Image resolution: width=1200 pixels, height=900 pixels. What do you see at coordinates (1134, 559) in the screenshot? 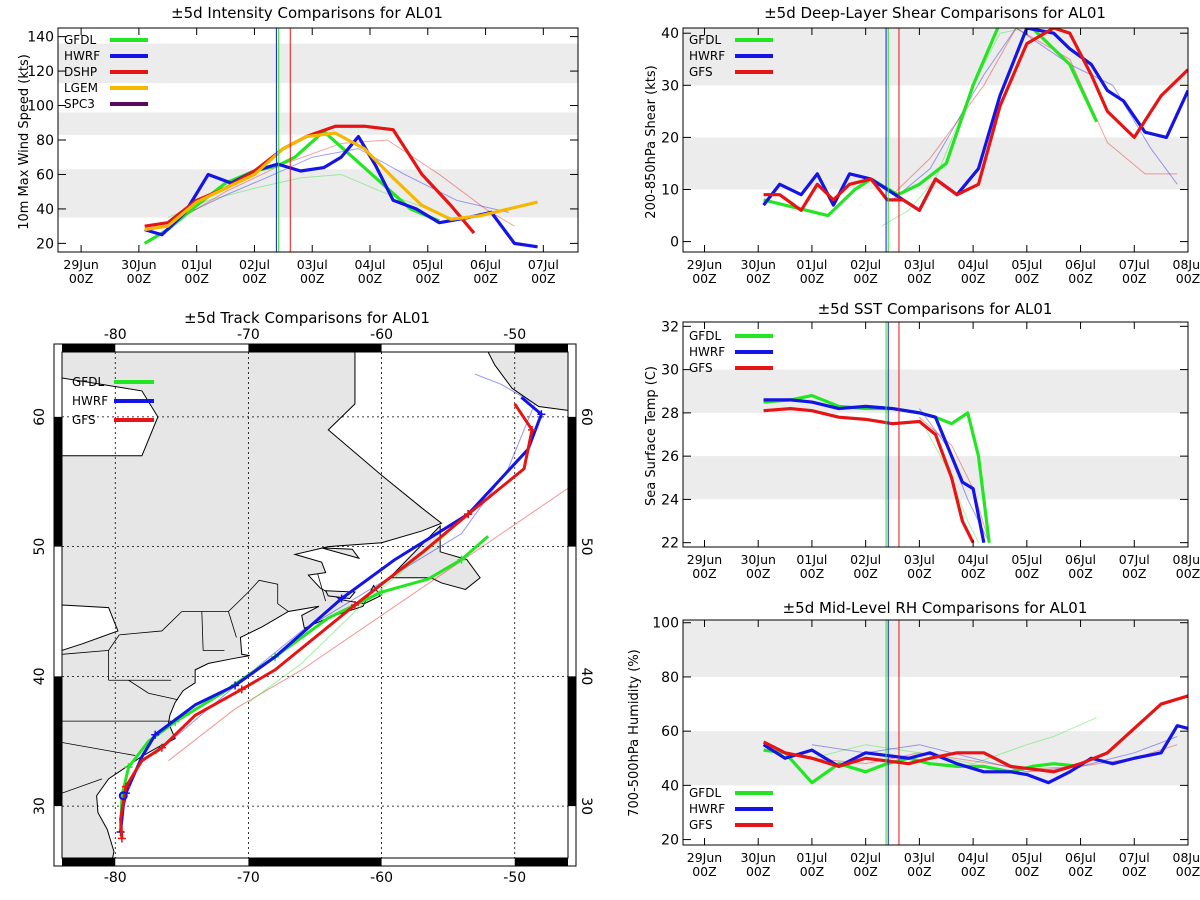
I see `sst-xtick-date-label: 07Jul` at bounding box center [1134, 559].